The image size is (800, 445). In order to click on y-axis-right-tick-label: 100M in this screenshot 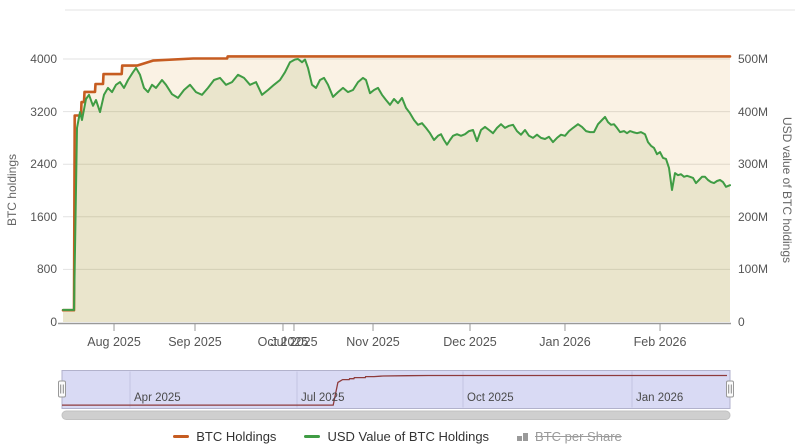, I will do `click(753, 269)`.